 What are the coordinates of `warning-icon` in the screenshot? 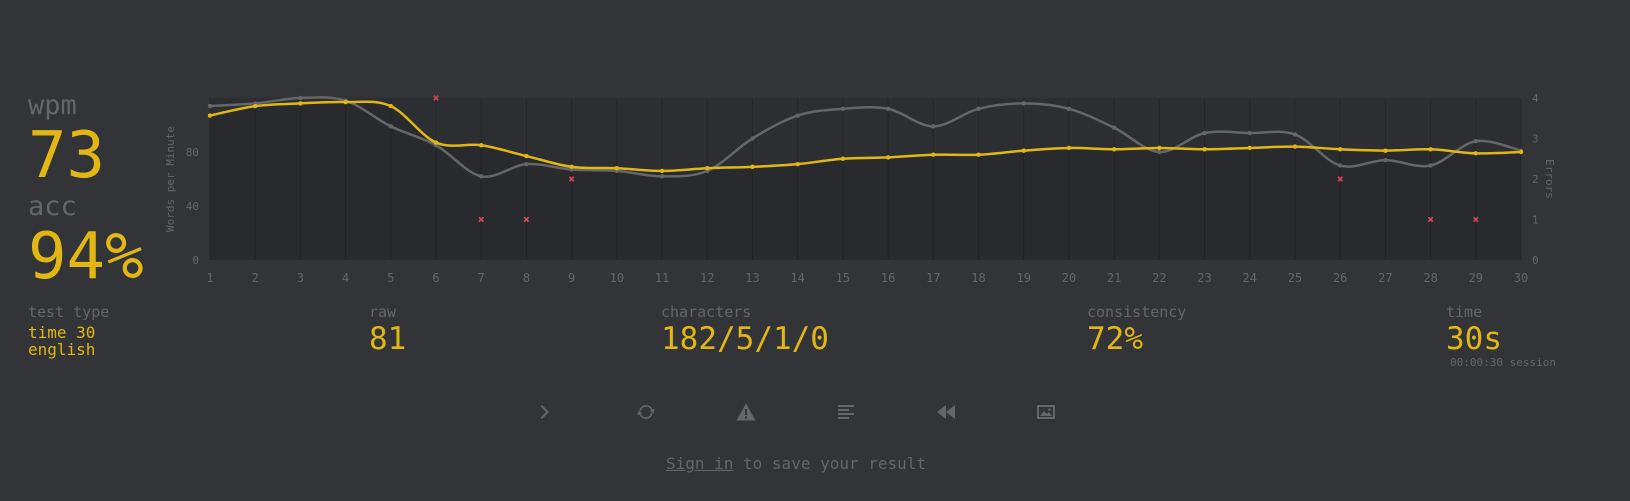 It's located at (746, 412).